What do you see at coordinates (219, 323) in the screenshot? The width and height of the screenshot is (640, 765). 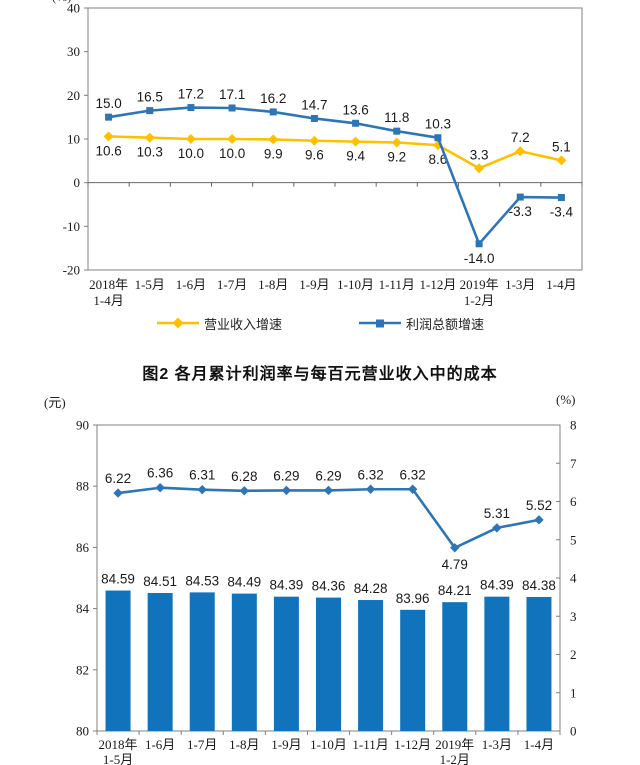 I see `legend-item-revenue-growth: 营业收入增速` at bounding box center [219, 323].